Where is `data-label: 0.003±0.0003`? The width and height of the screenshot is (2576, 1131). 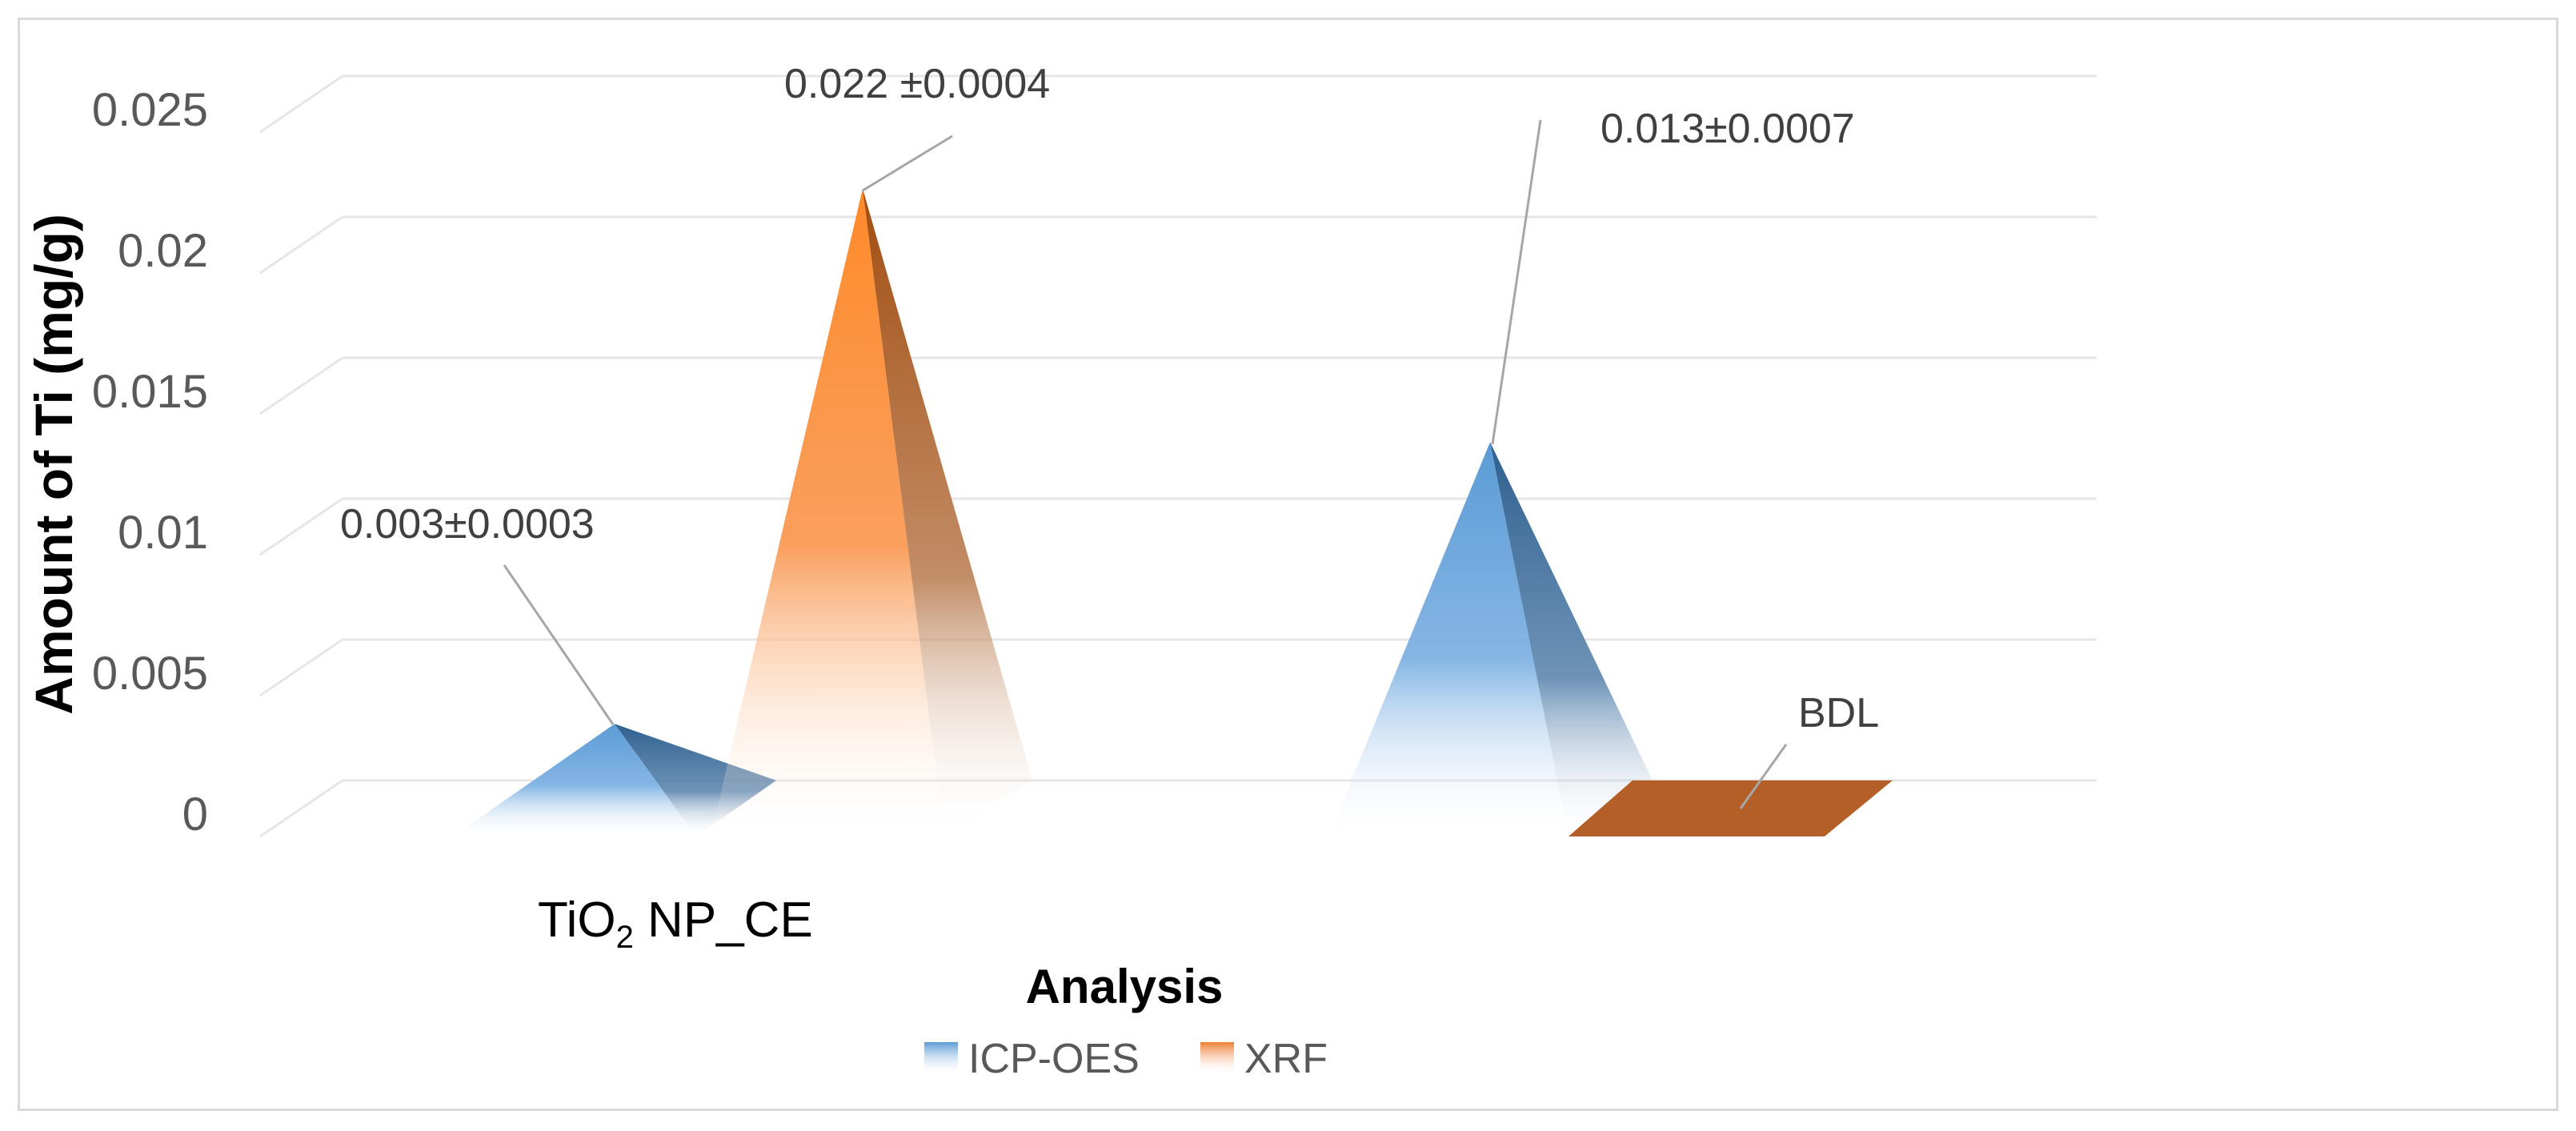 data-label: 0.003±0.0003 is located at coordinates (467, 524).